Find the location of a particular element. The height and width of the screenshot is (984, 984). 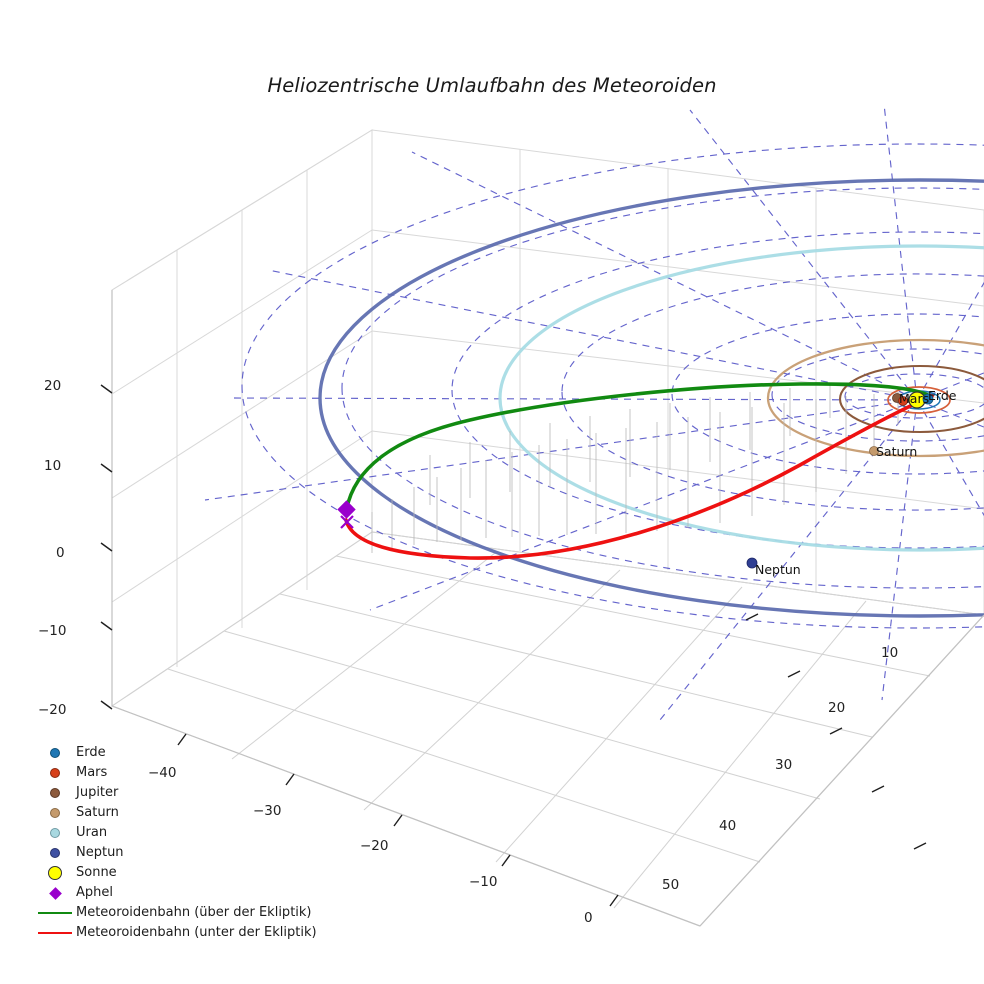

planet-marker-saturn is located at coordinates (874, 451).